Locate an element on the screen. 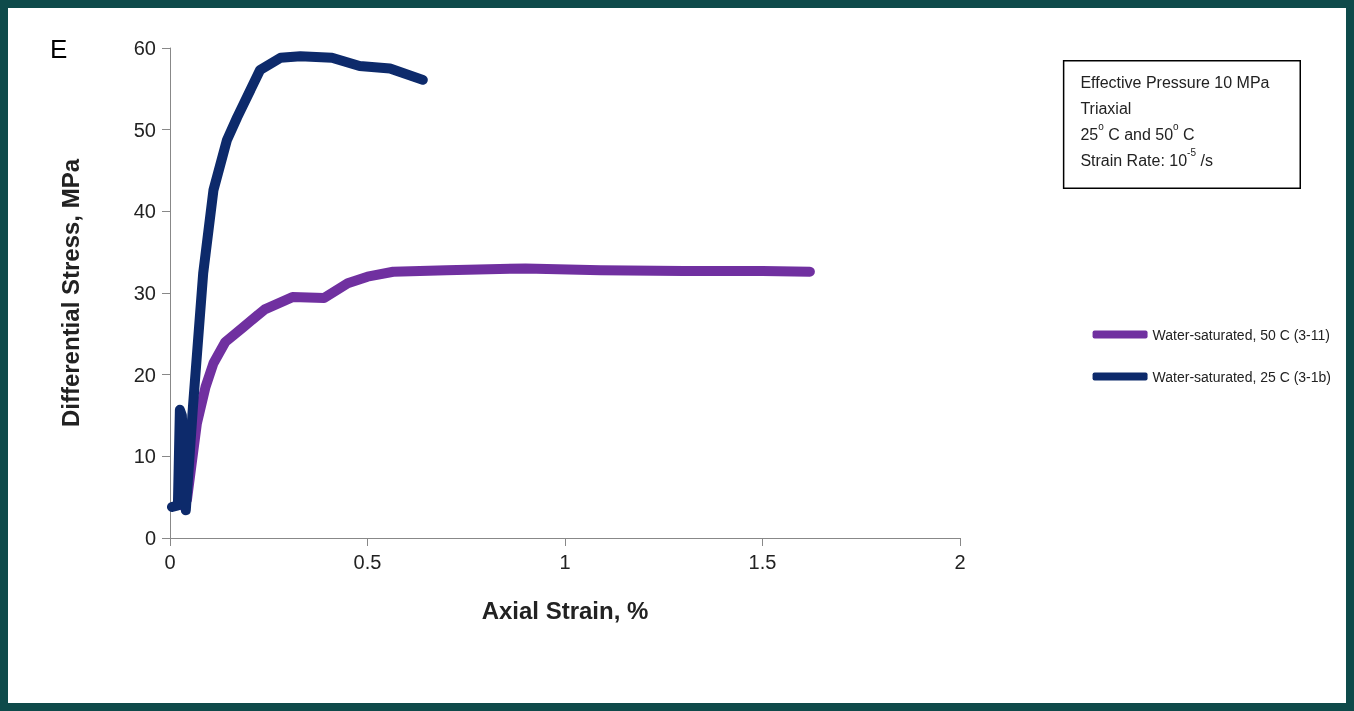 This screenshot has height=711, width=1354. y-tick-label: 40 is located at coordinates (144, 211).